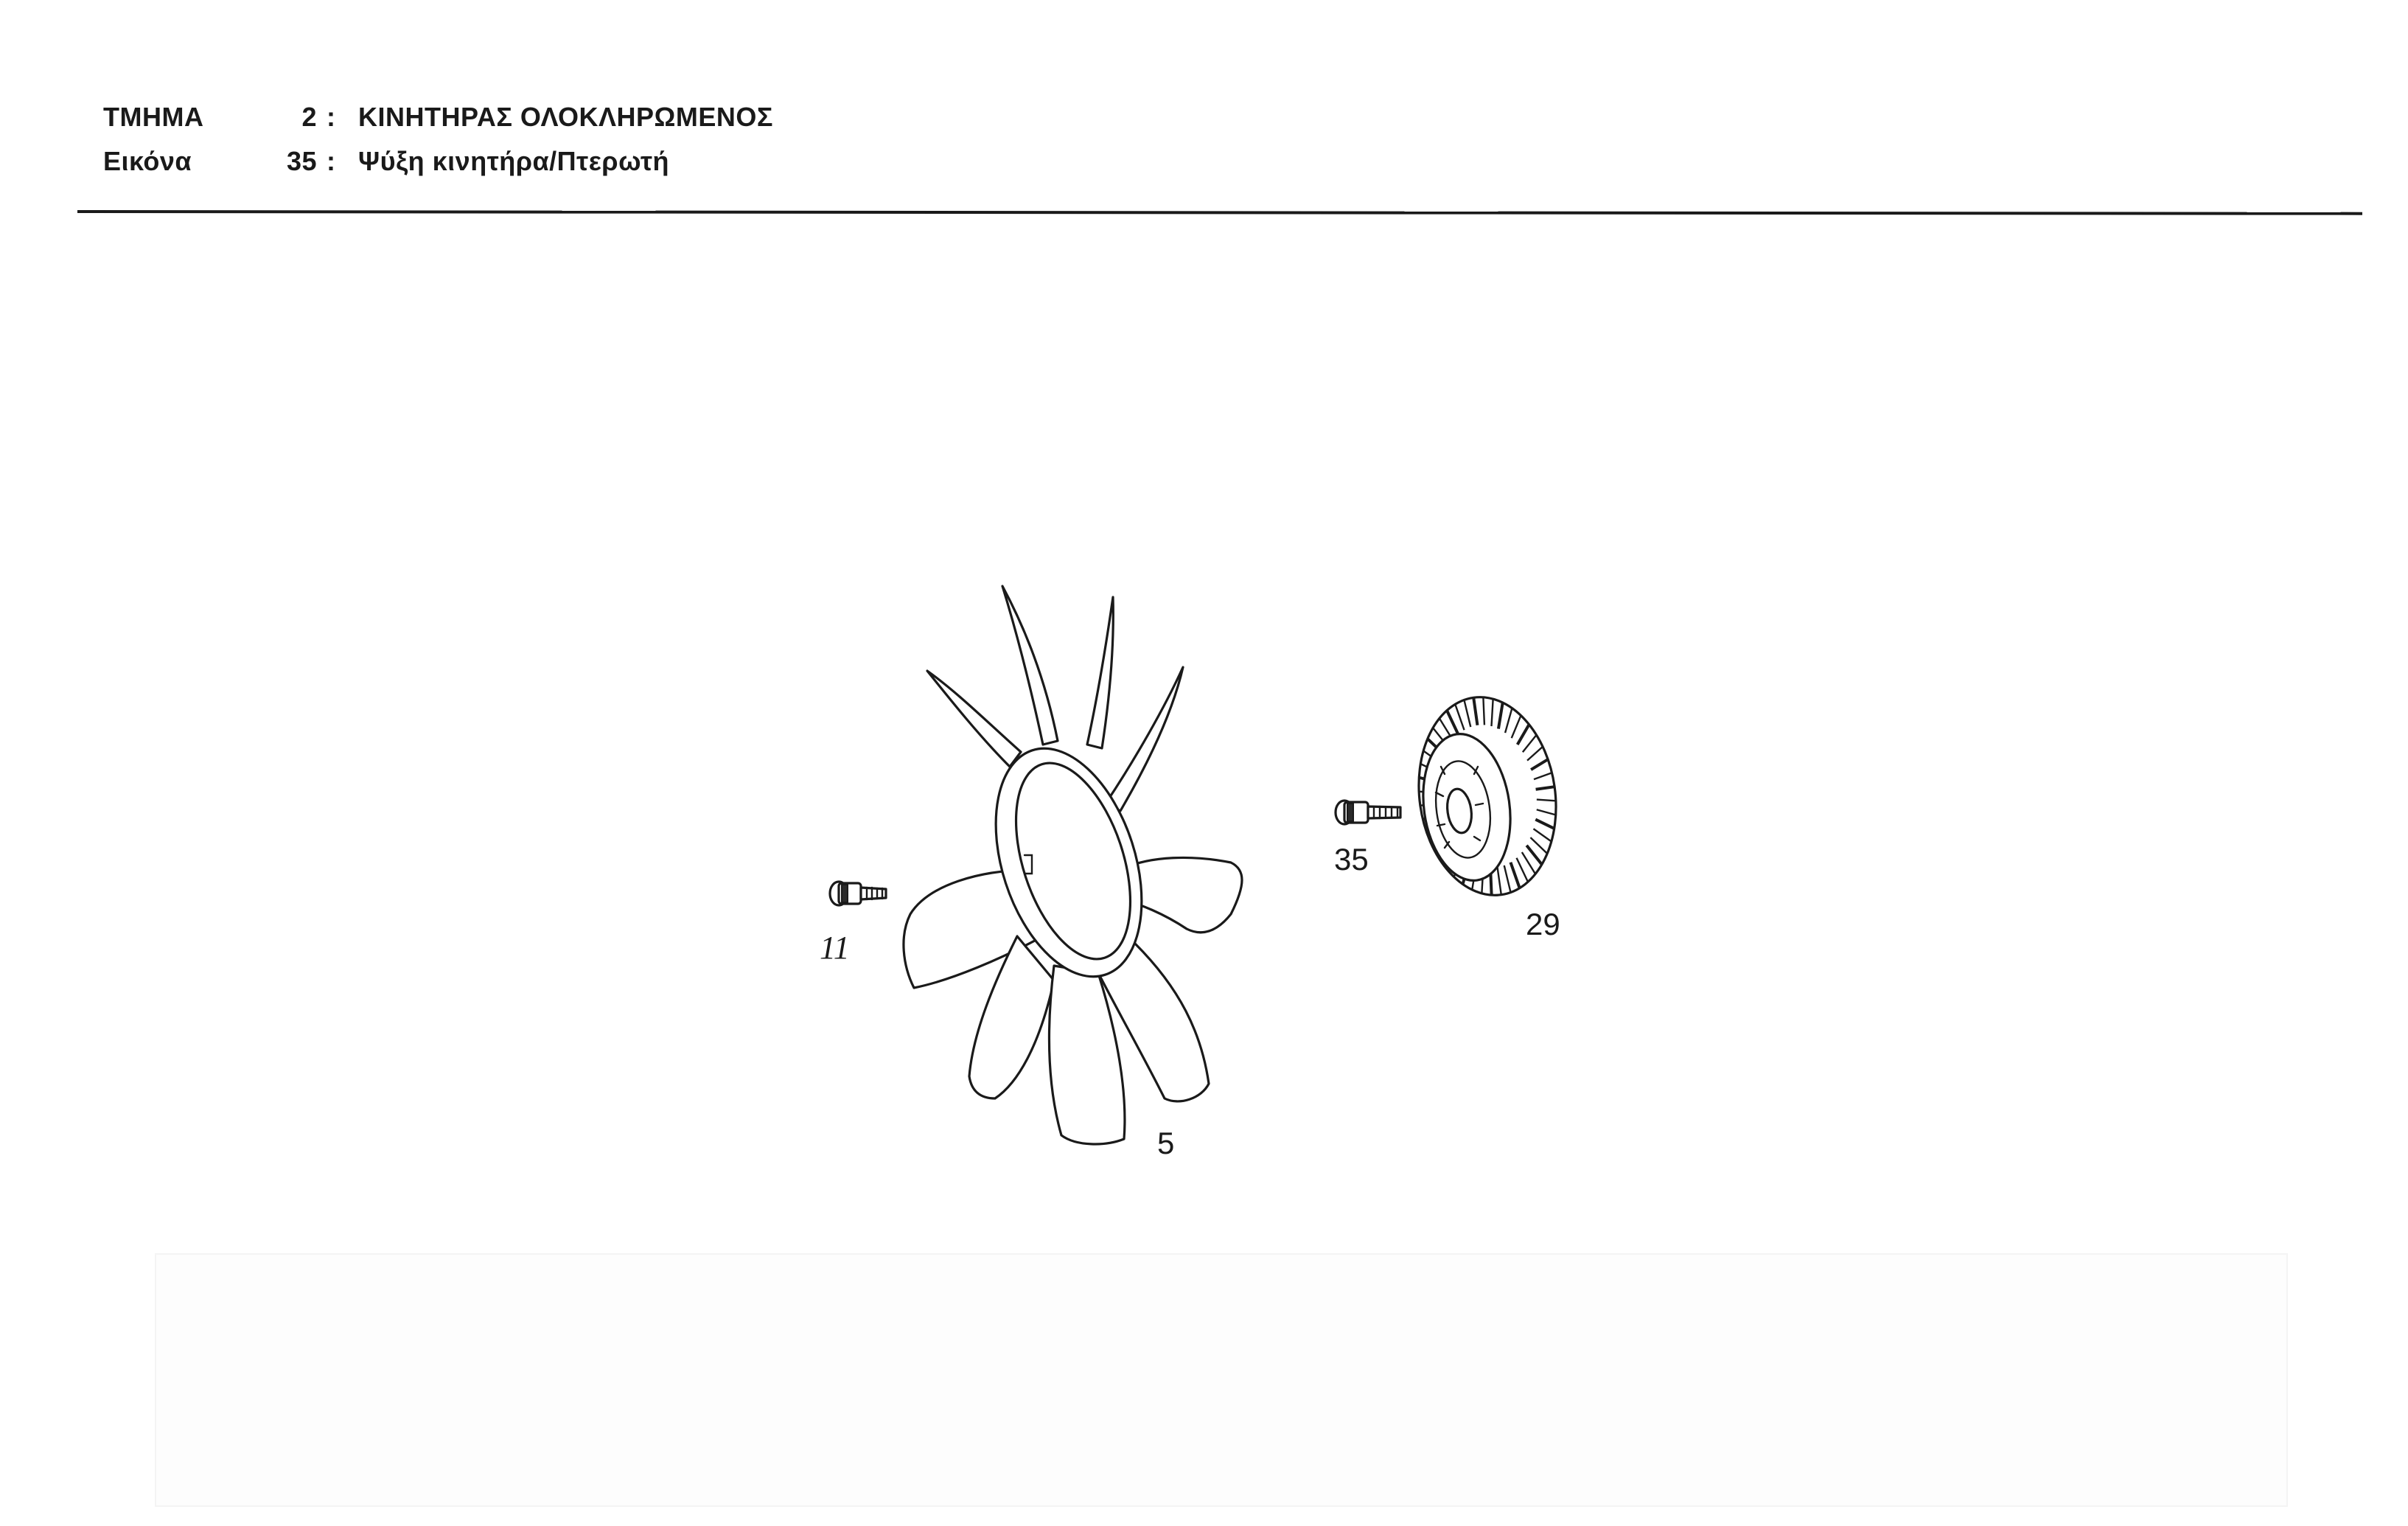  Describe the element at coordinates (973, 928) in the screenshot. I see `fan-blade-lower-left` at that location.